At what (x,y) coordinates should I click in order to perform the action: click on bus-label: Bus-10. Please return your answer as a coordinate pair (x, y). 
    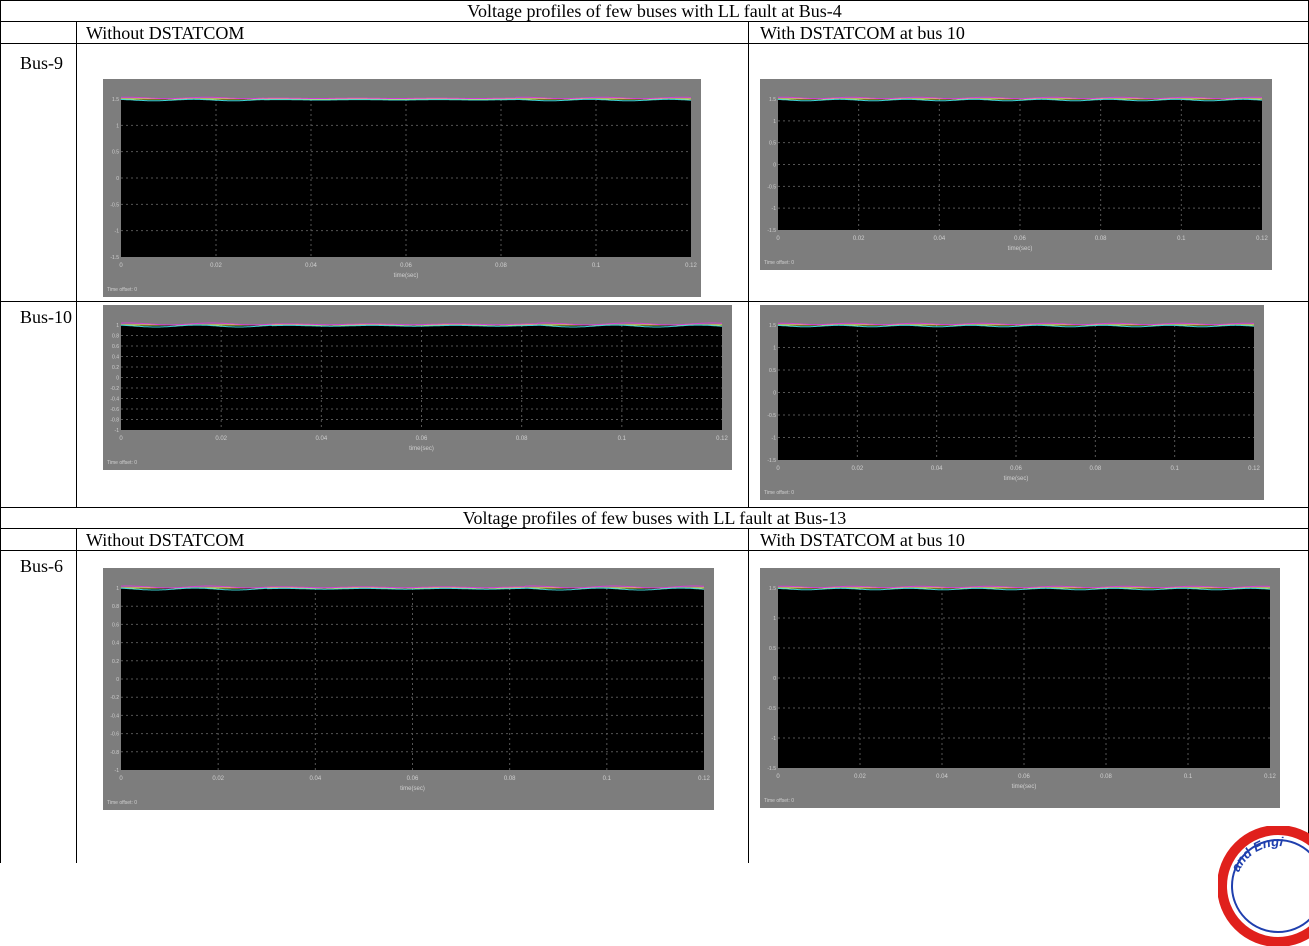
    Looking at the image, I should click on (46, 317).